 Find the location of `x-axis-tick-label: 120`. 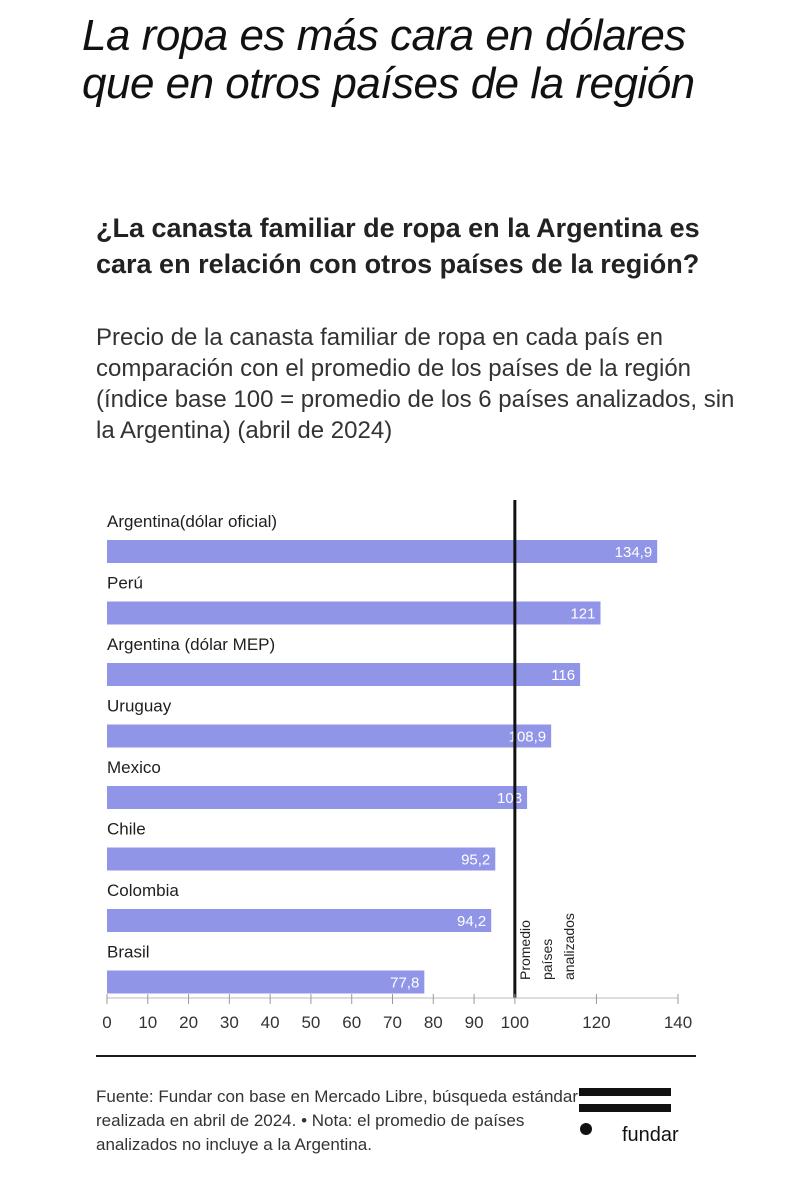

x-axis-tick-label: 120 is located at coordinates (596, 1022).